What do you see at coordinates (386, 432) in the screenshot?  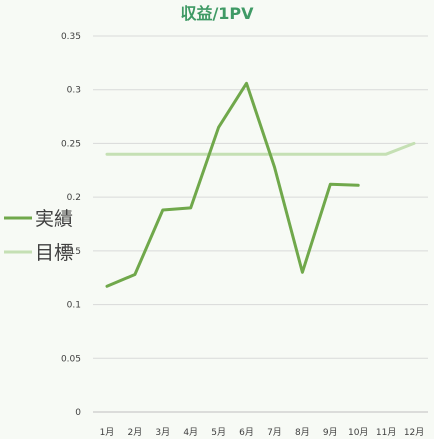 I see `x-tick-label: 11月` at bounding box center [386, 432].